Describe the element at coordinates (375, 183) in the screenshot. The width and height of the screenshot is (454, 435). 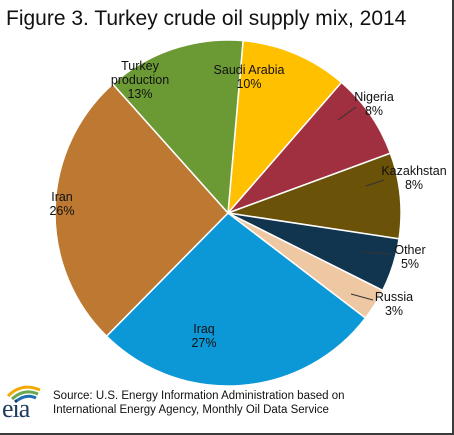
I see `leader-line-kazakhstan` at that location.